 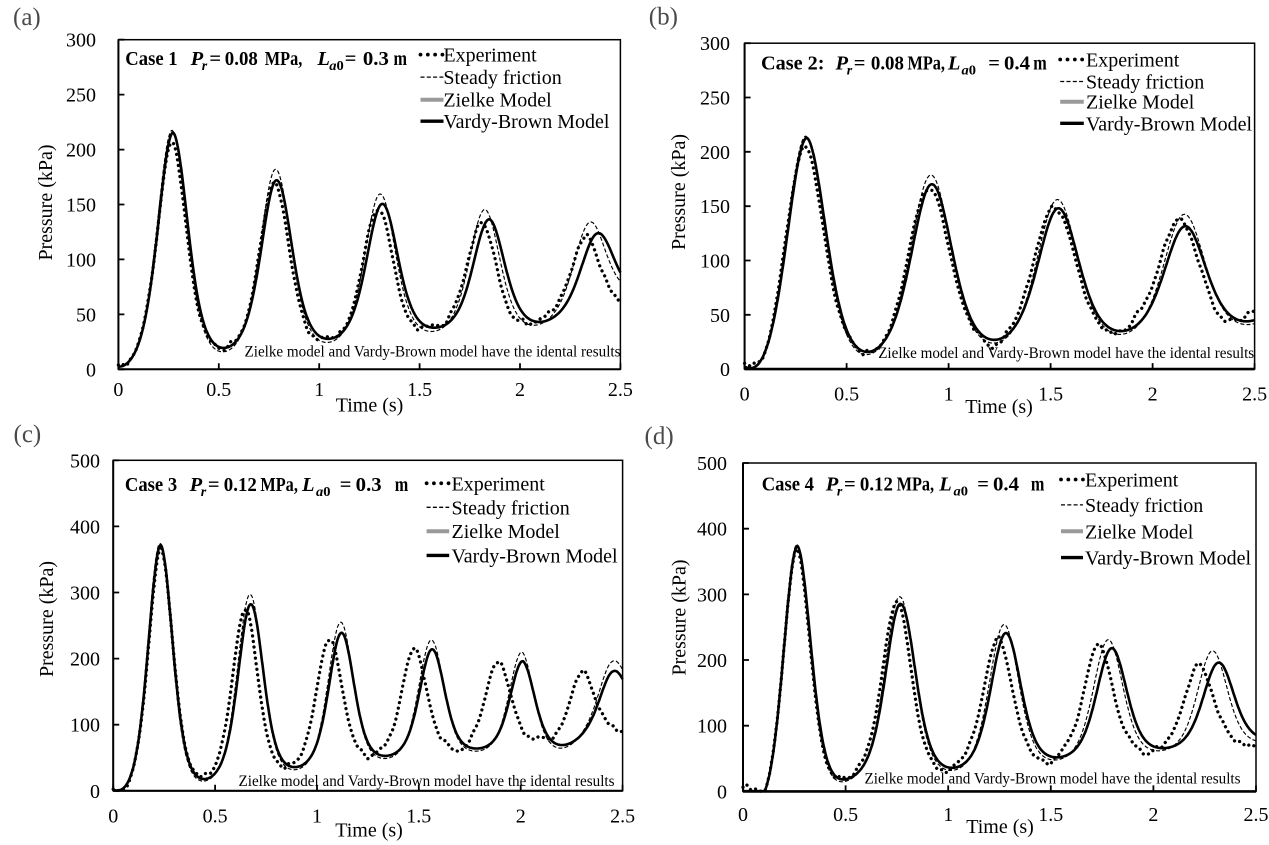 What do you see at coordinates (28, 434) in the screenshot?
I see `svg-text: (c)` at bounding box center [28, 434].